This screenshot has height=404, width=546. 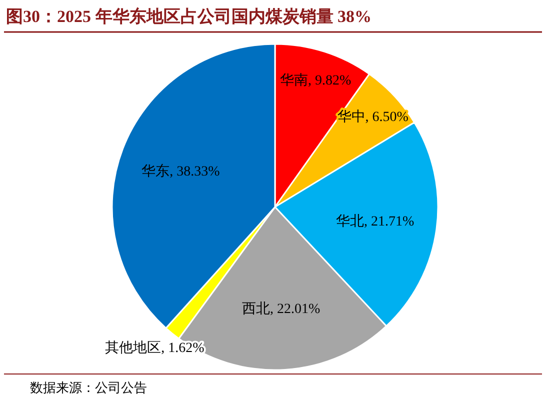 I want to click on source-note: 数据来源：公司公告, so click(x=88, y=387).